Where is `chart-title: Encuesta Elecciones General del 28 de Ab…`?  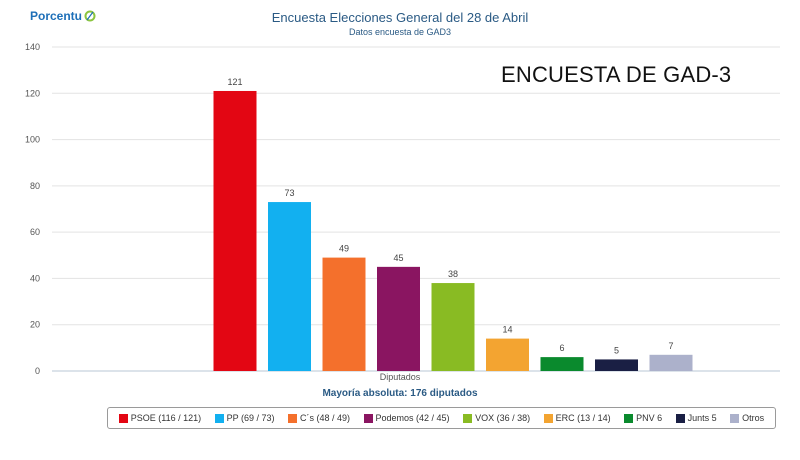 chart-title: Encuesta Elecciones General del 28 de Ab… is located at coordinates (400, 17).